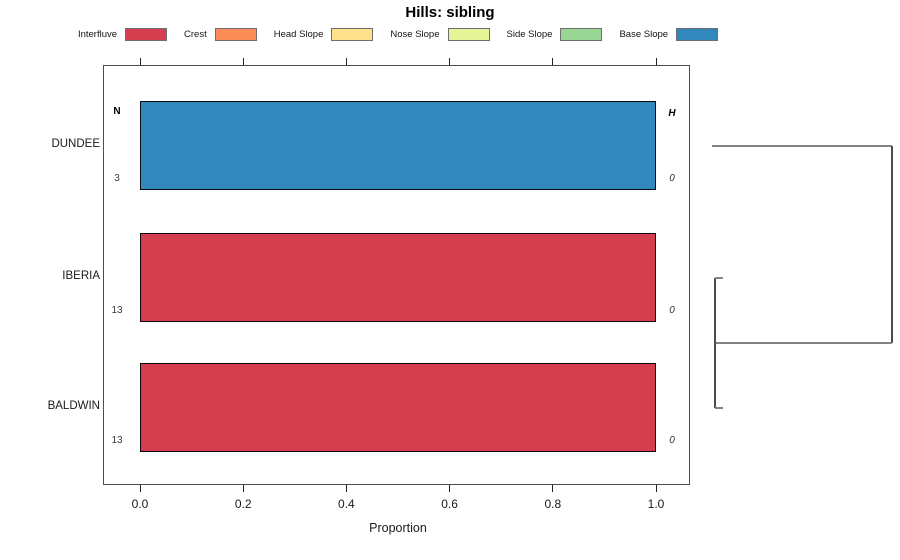 This screenshot has height=560, width=900. Describe the element at coordinates (195, 34) in the screenshot. I see `legend-label: Crest` at that location.